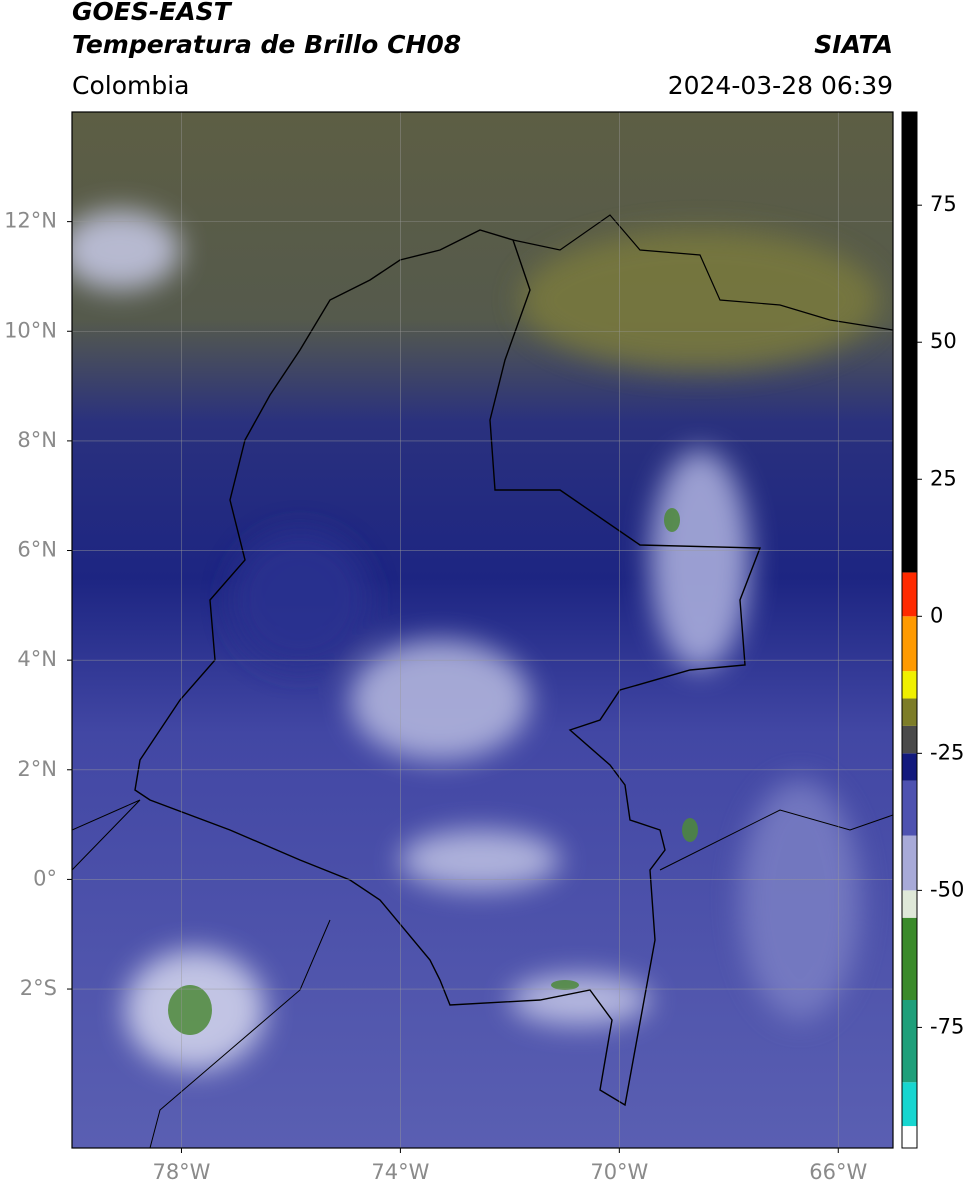 The height and width of the screenshot is (1194, 966). What do you see at coordinates (838, 1172) in the screenshot?
I see `x-tick-label: 66°W` at bounding box center [838, 1172].